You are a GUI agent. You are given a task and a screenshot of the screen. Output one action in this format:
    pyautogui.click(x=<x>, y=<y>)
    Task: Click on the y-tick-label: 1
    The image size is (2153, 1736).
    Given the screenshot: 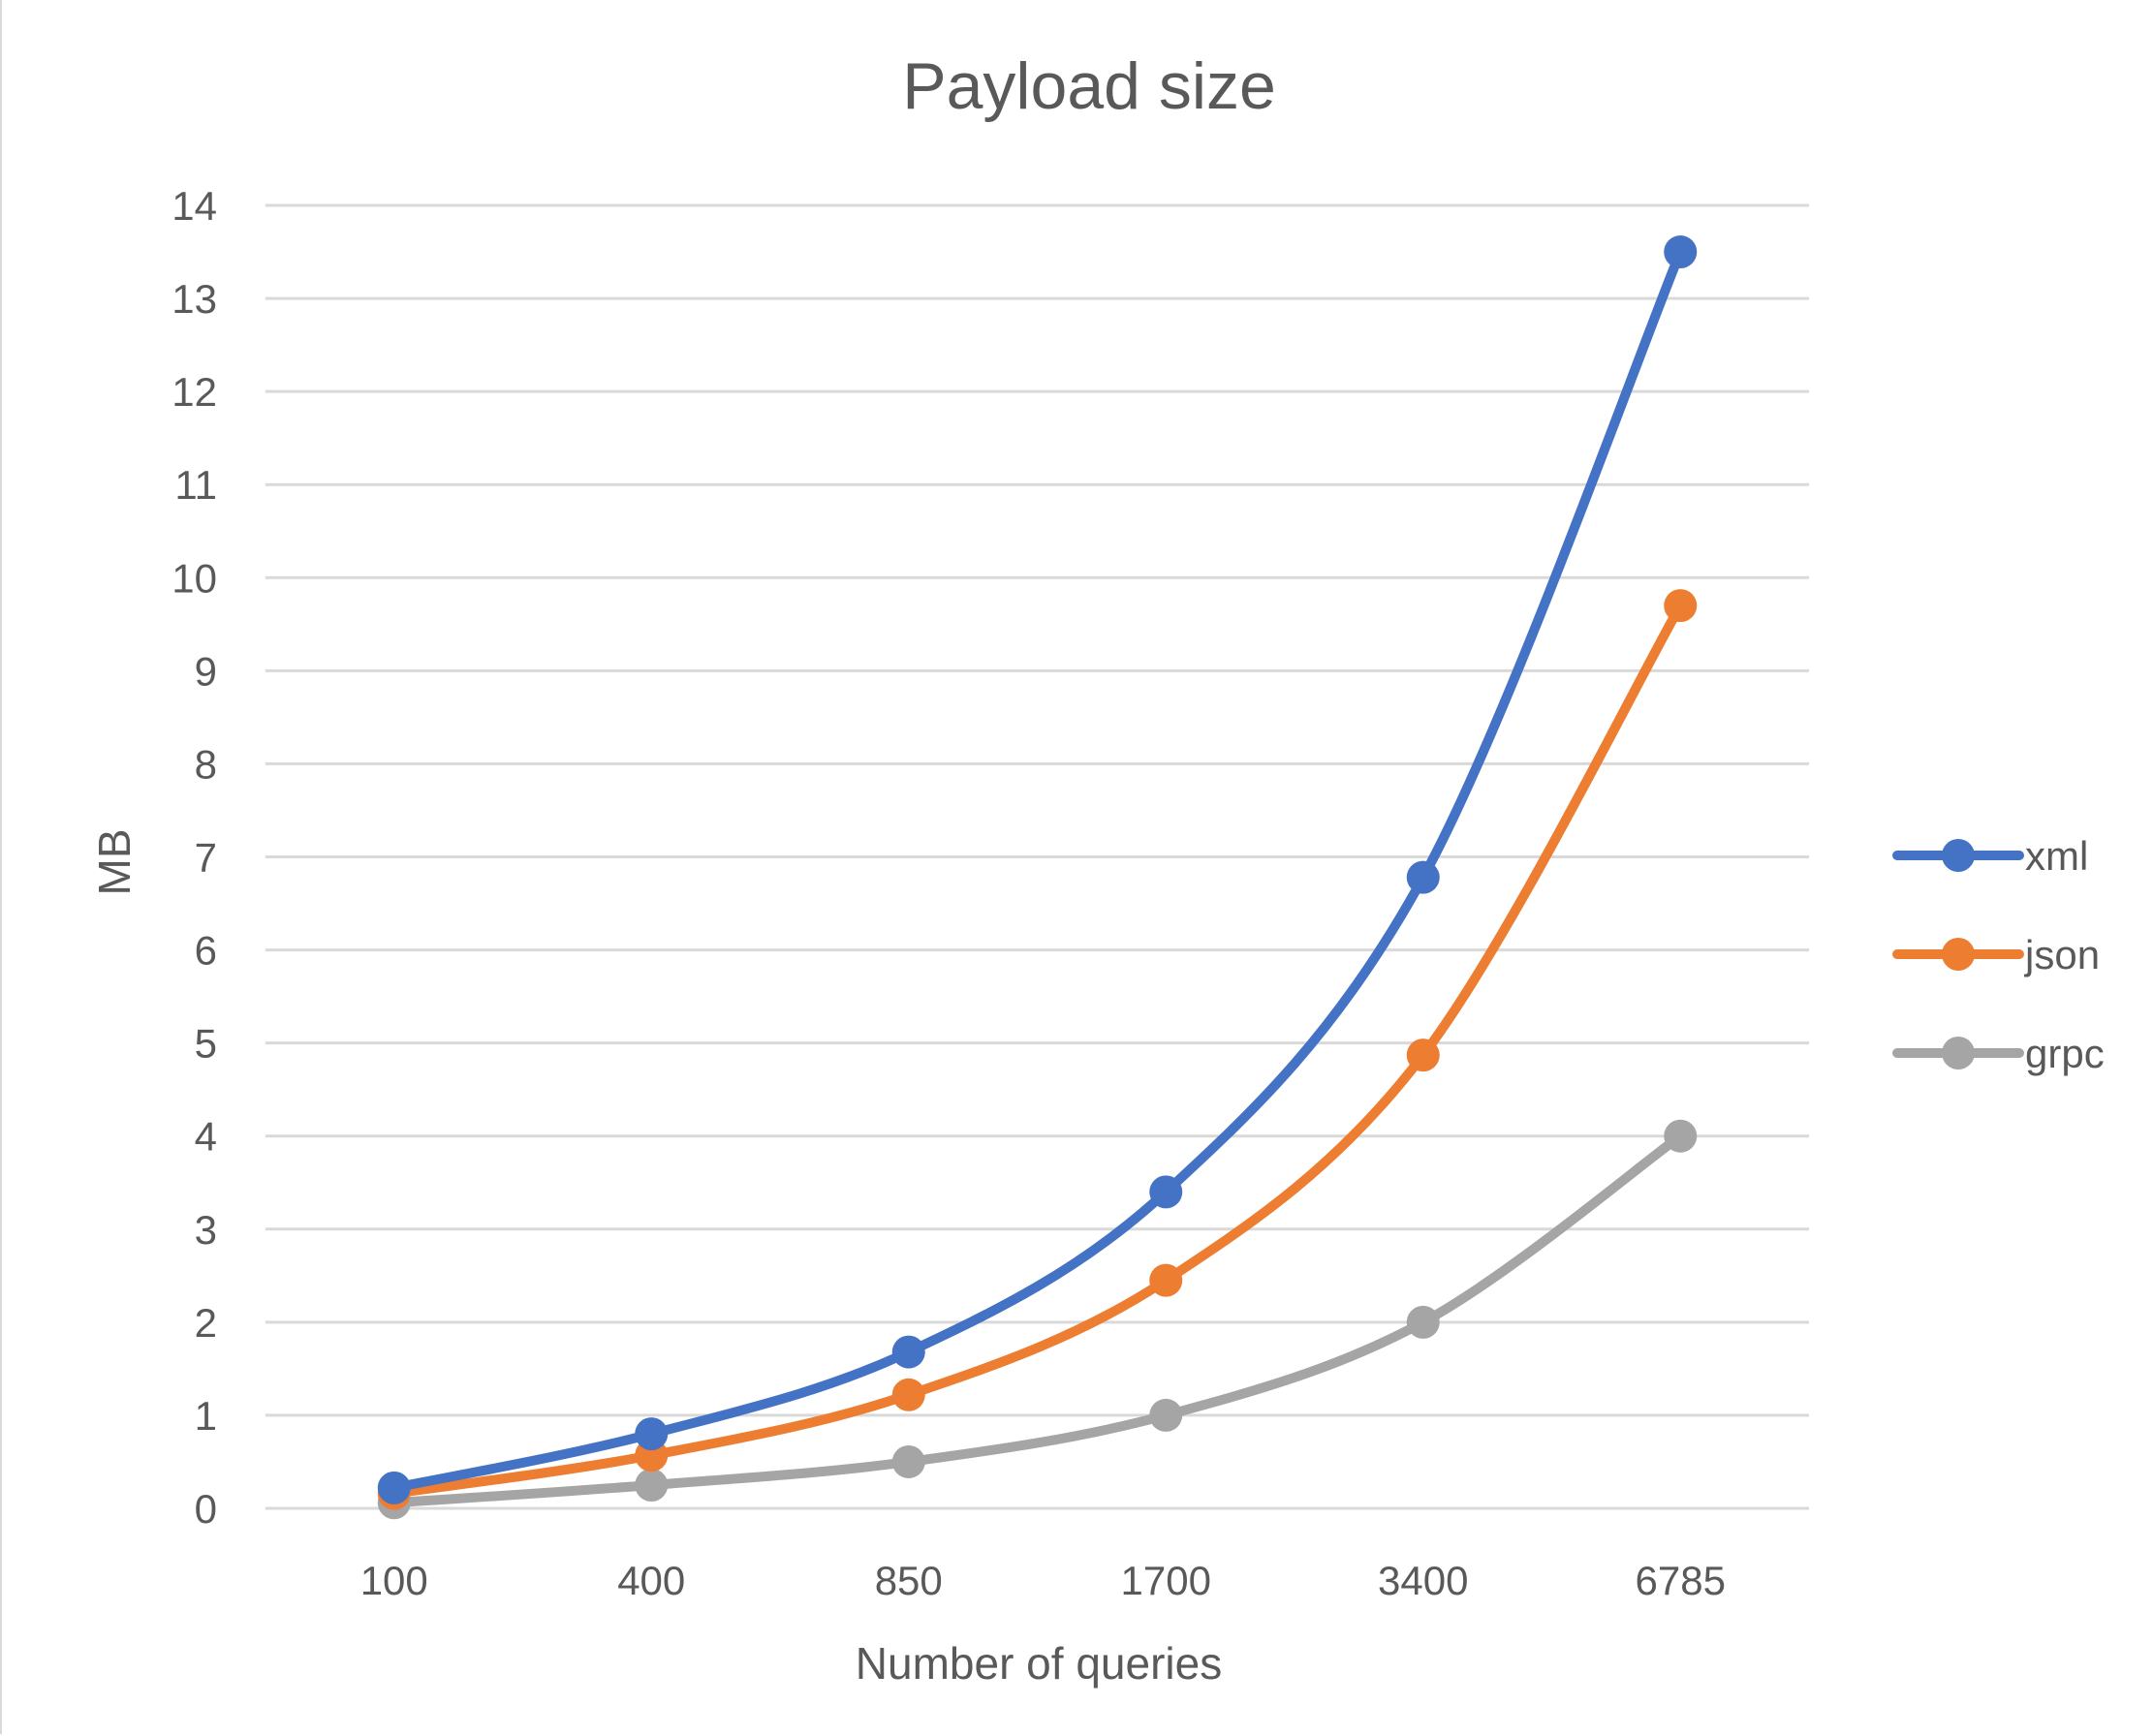 What is the action you would take?
    pyautogui.click(x=206, y=1416)
    